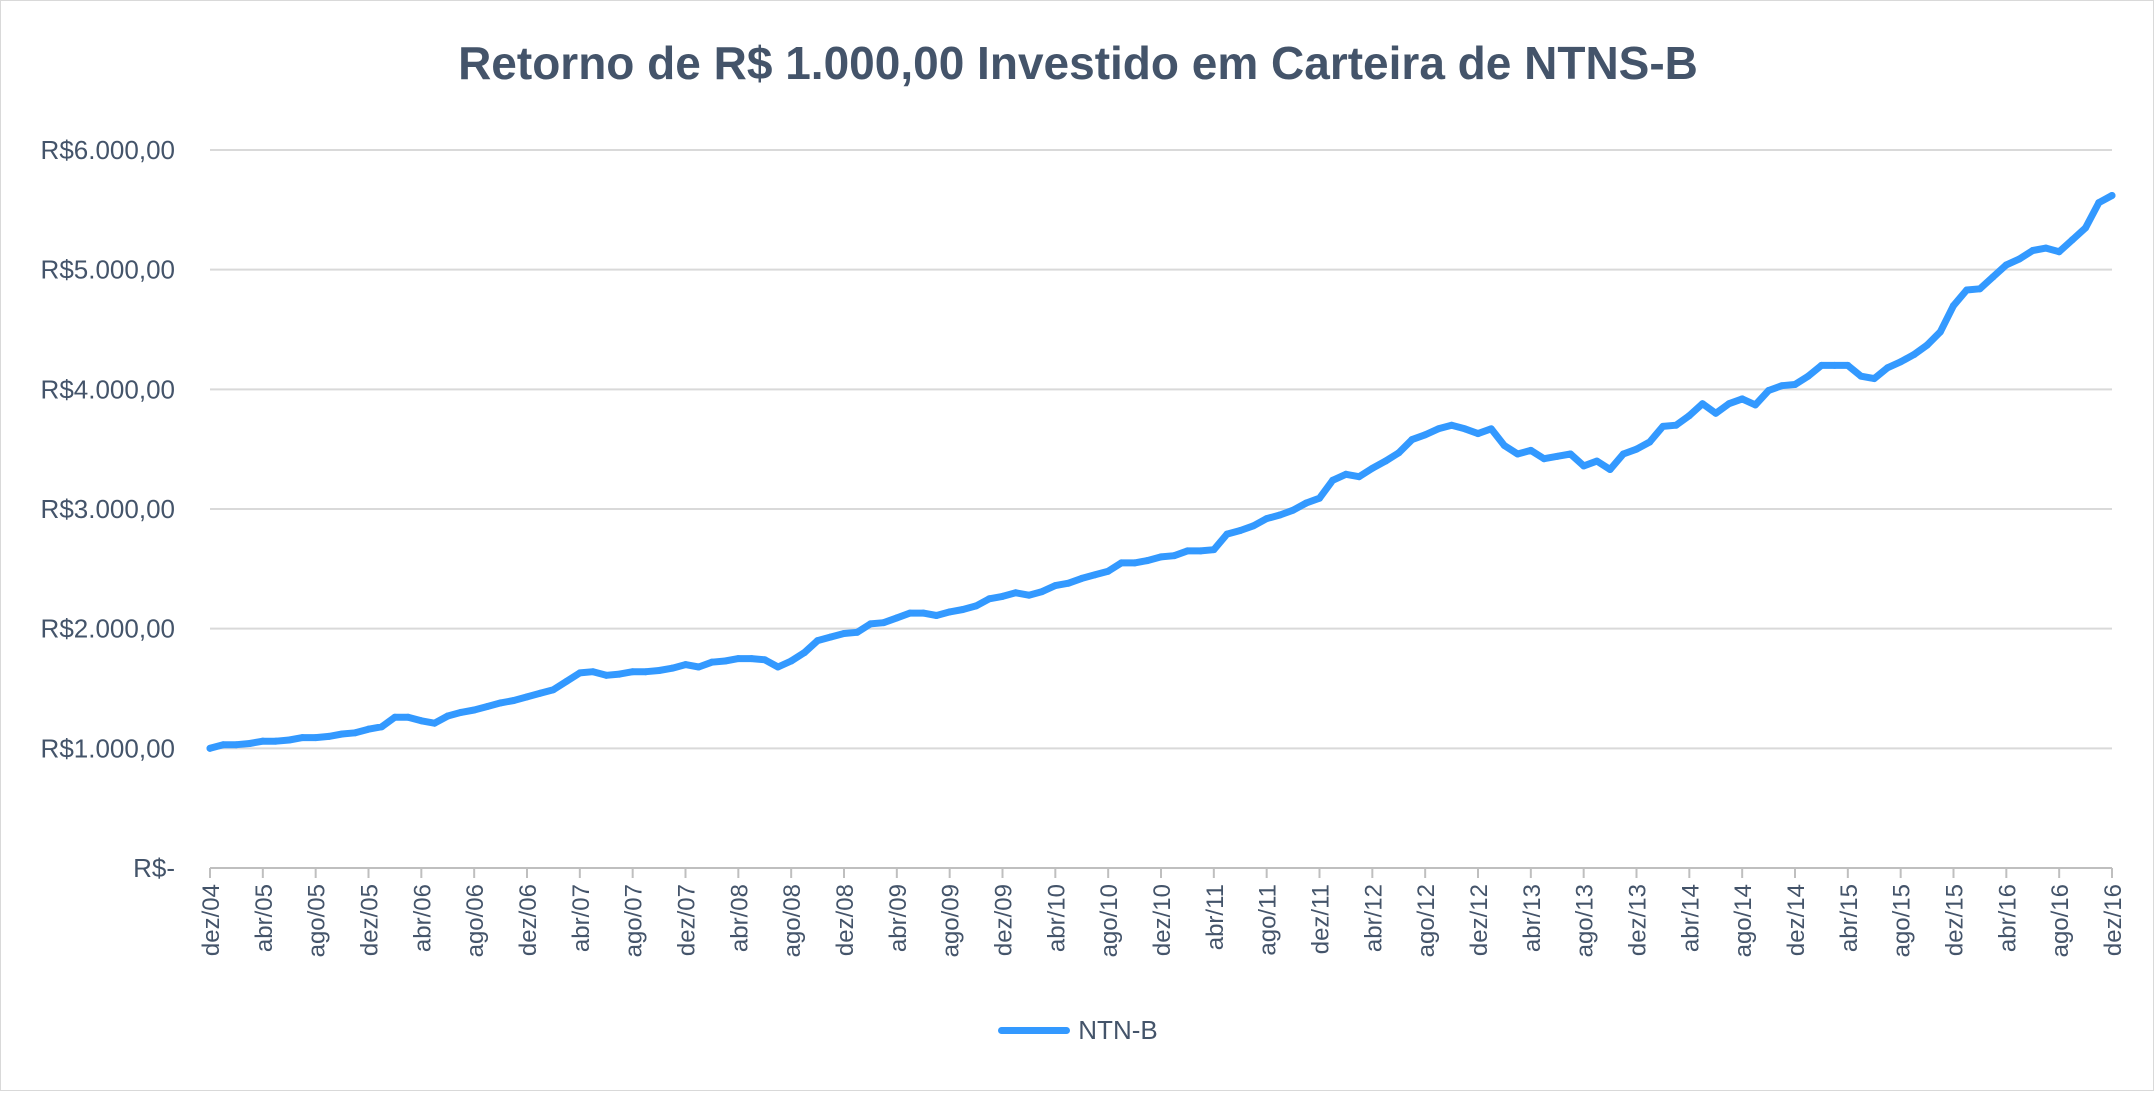 The image size is (2156, 1093). Describe the element at coordinates (1532, 918) in the screenshot. I see `x-tick-label: abr/13` at that location.